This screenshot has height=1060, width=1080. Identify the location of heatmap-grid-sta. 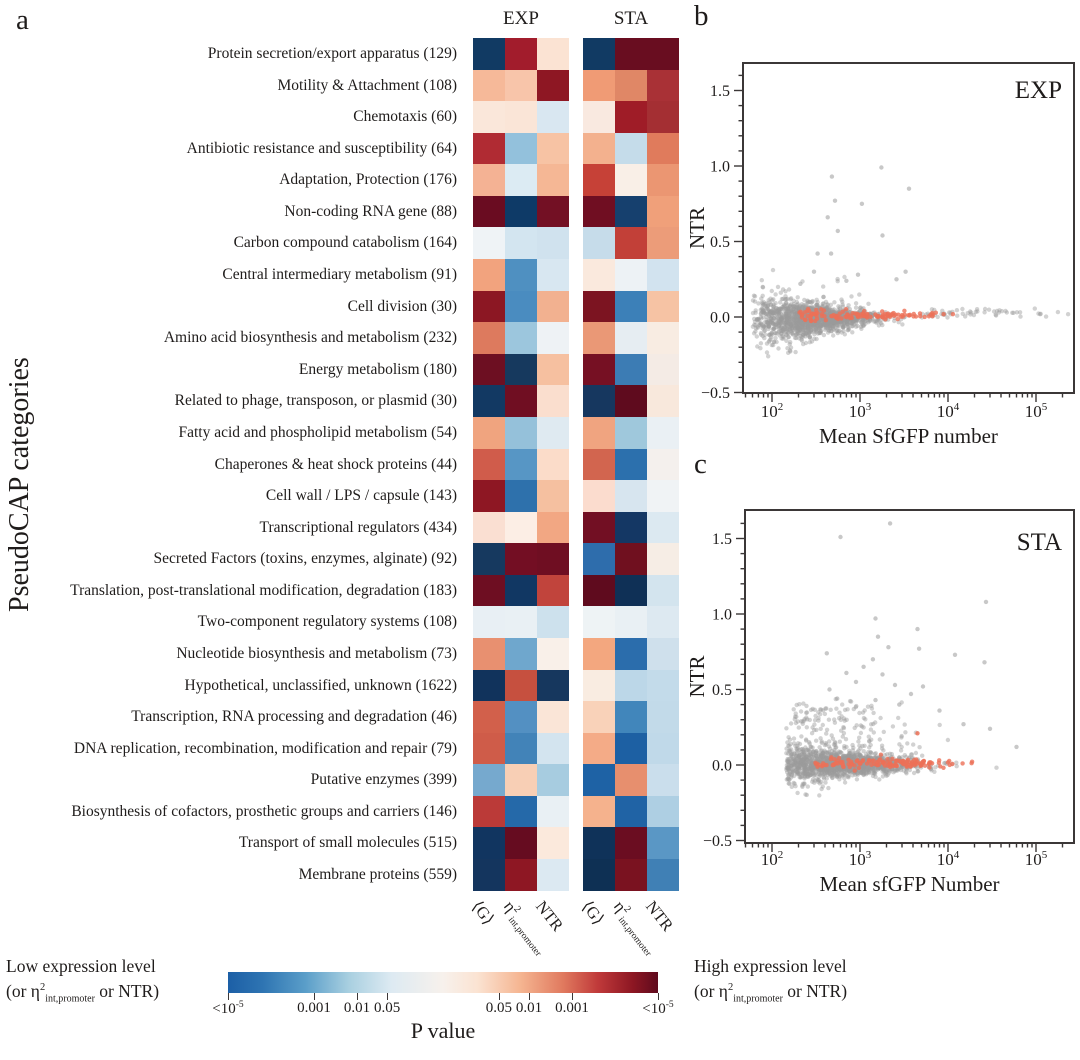
(631, 464).